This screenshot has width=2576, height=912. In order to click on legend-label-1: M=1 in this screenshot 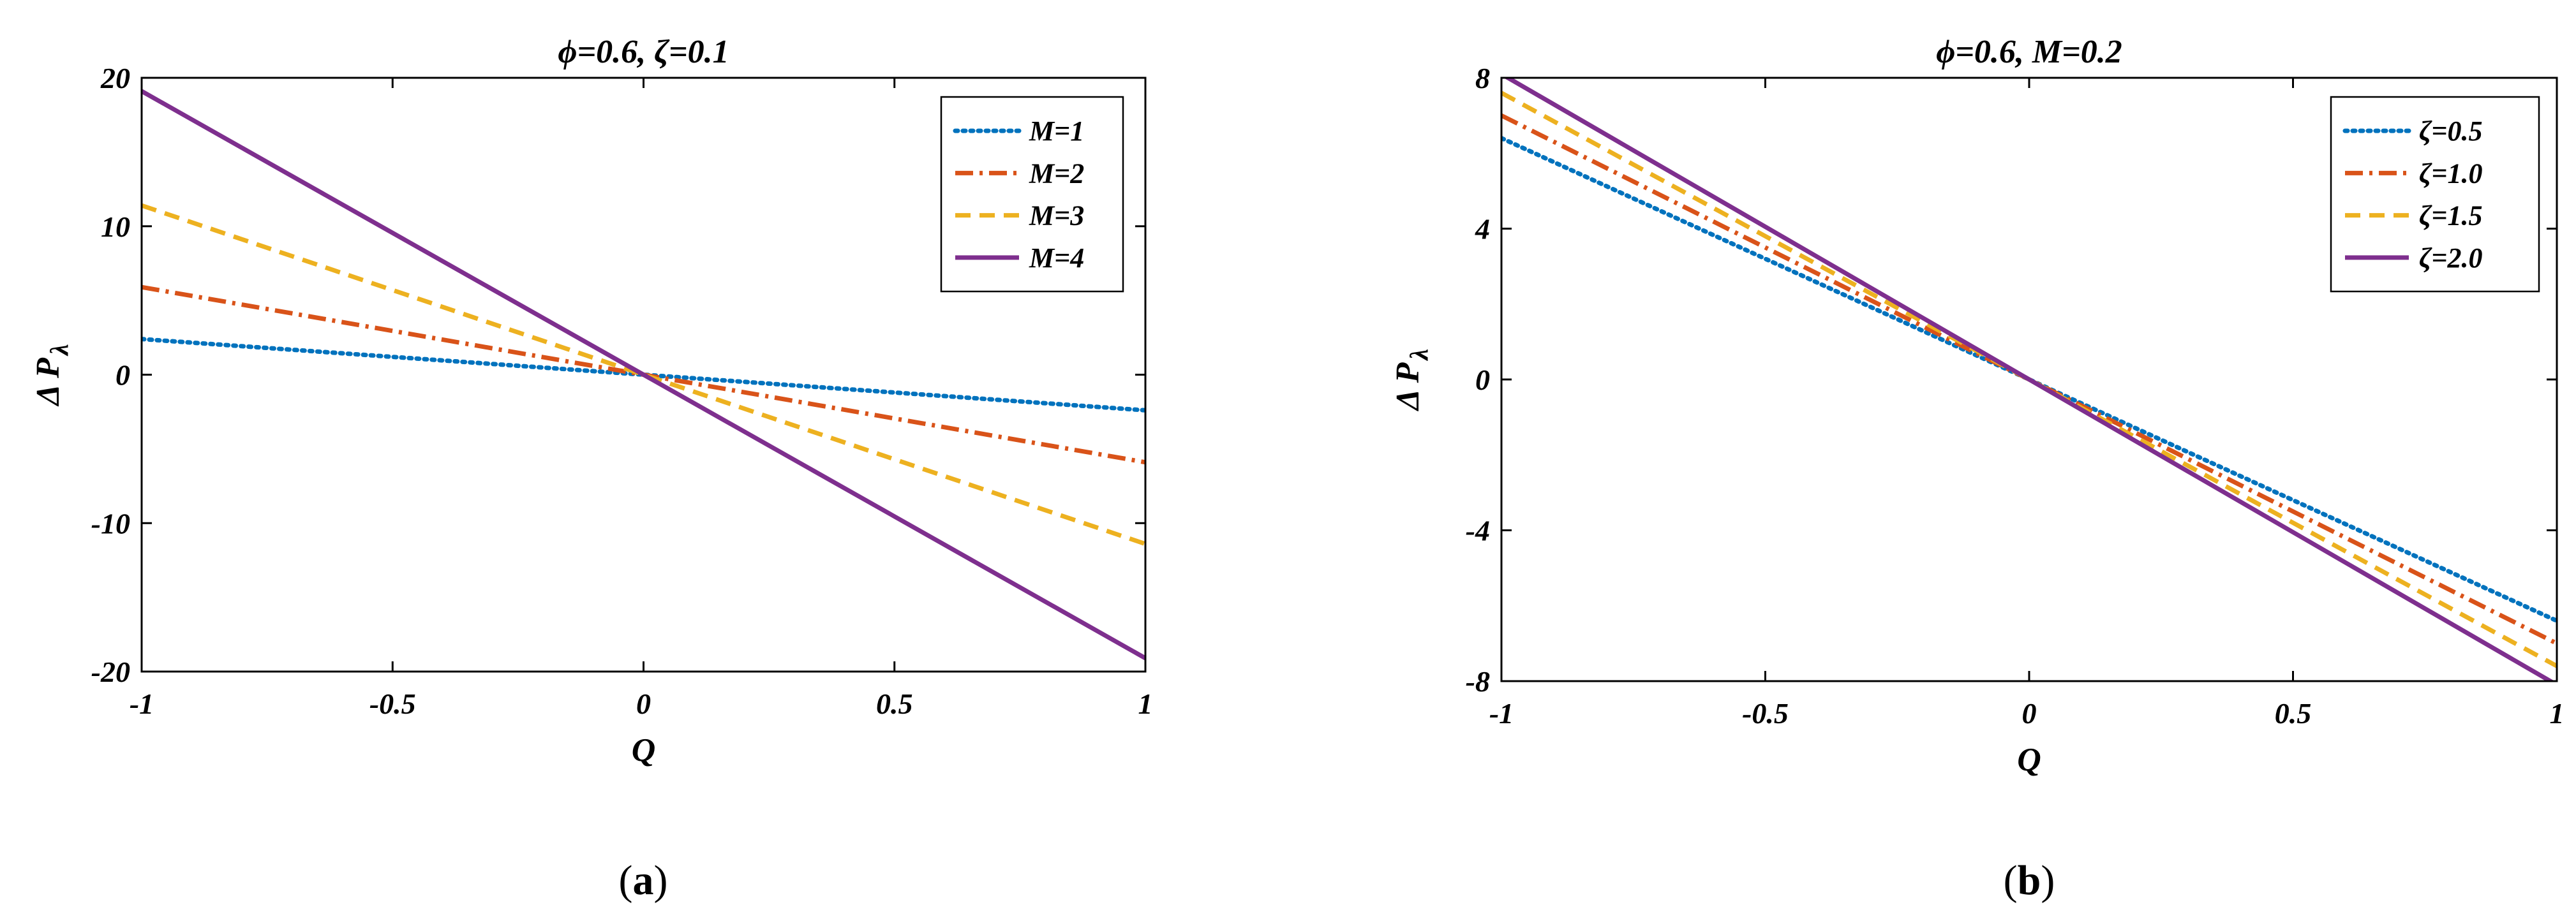, I will do `click(1056, 131)`.